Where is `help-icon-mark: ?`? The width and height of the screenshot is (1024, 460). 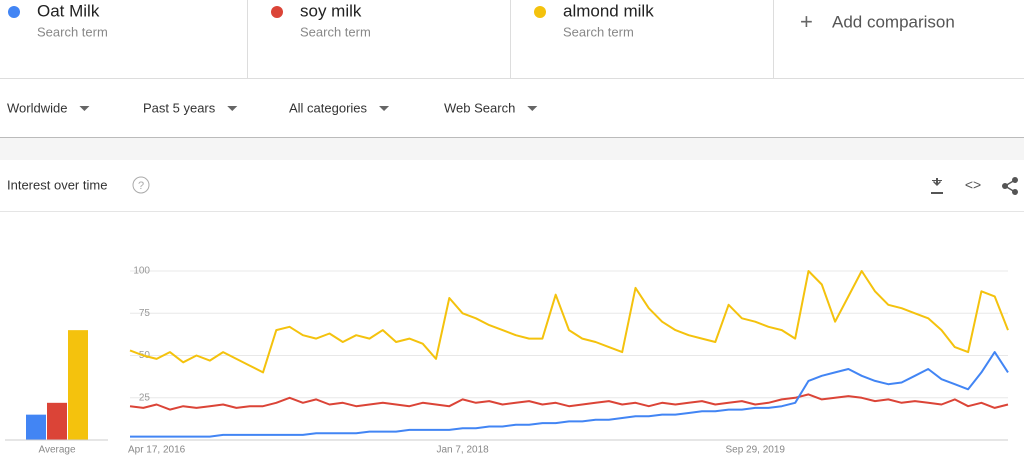 help-icon-mark: ? is located at coordinates (141, 186).